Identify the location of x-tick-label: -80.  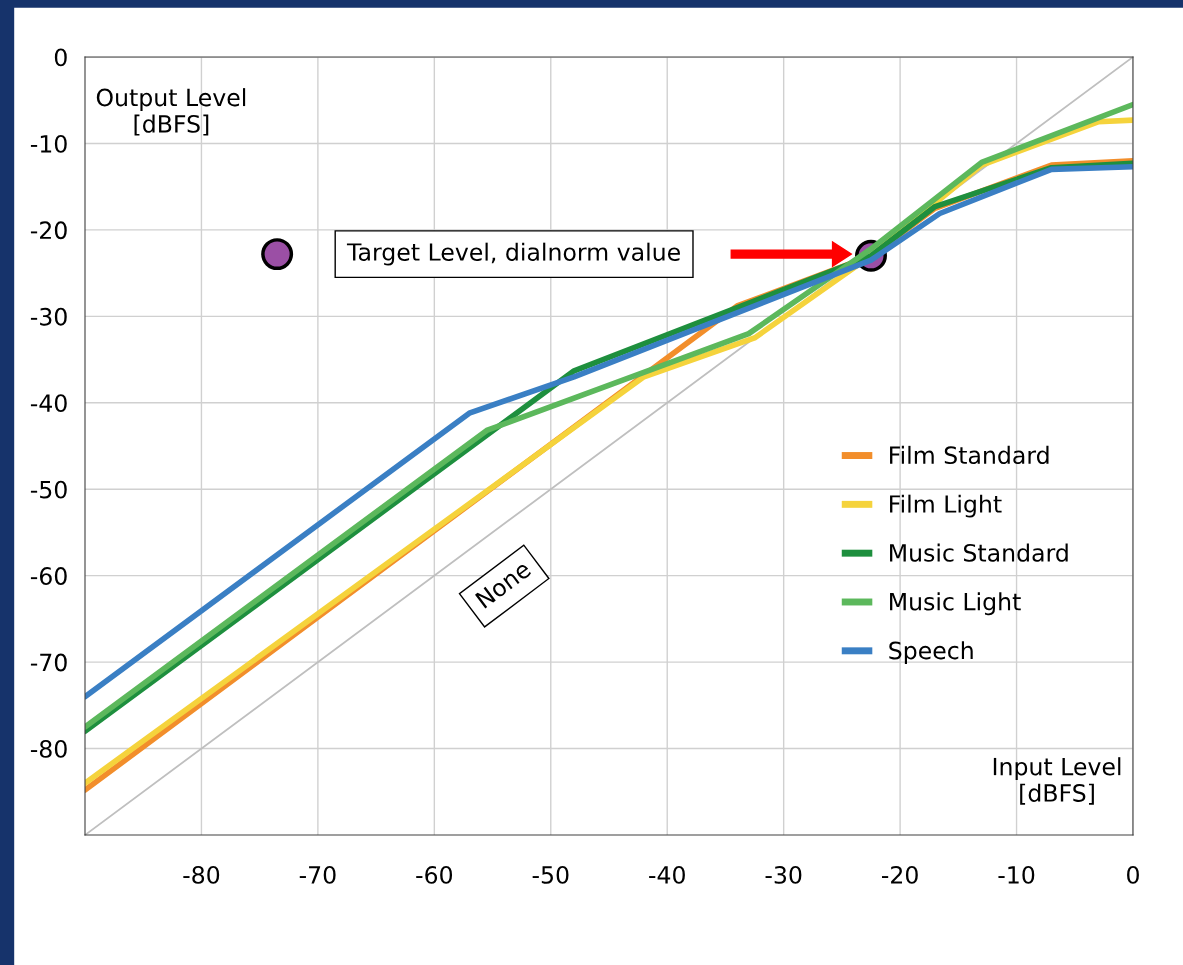
(201, 874).